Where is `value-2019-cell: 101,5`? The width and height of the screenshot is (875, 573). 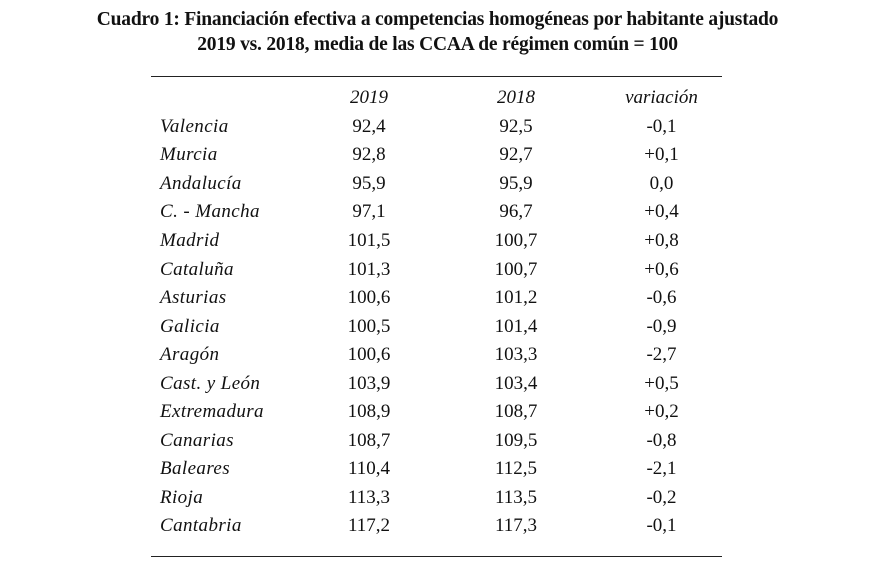
value-2019-cell: 101,5 is located at coordinates (369, 240).